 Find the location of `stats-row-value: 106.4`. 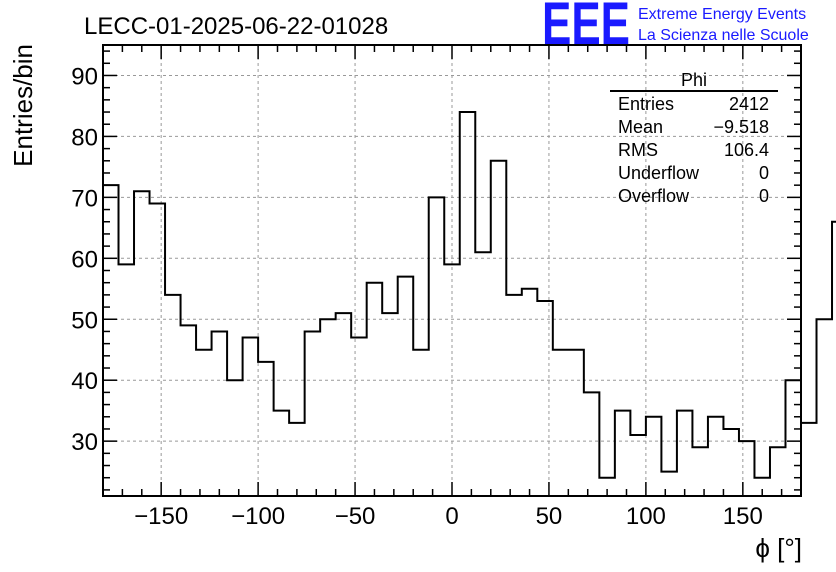

stats-row-value: 106.4 is located at coordinates (746, 150).